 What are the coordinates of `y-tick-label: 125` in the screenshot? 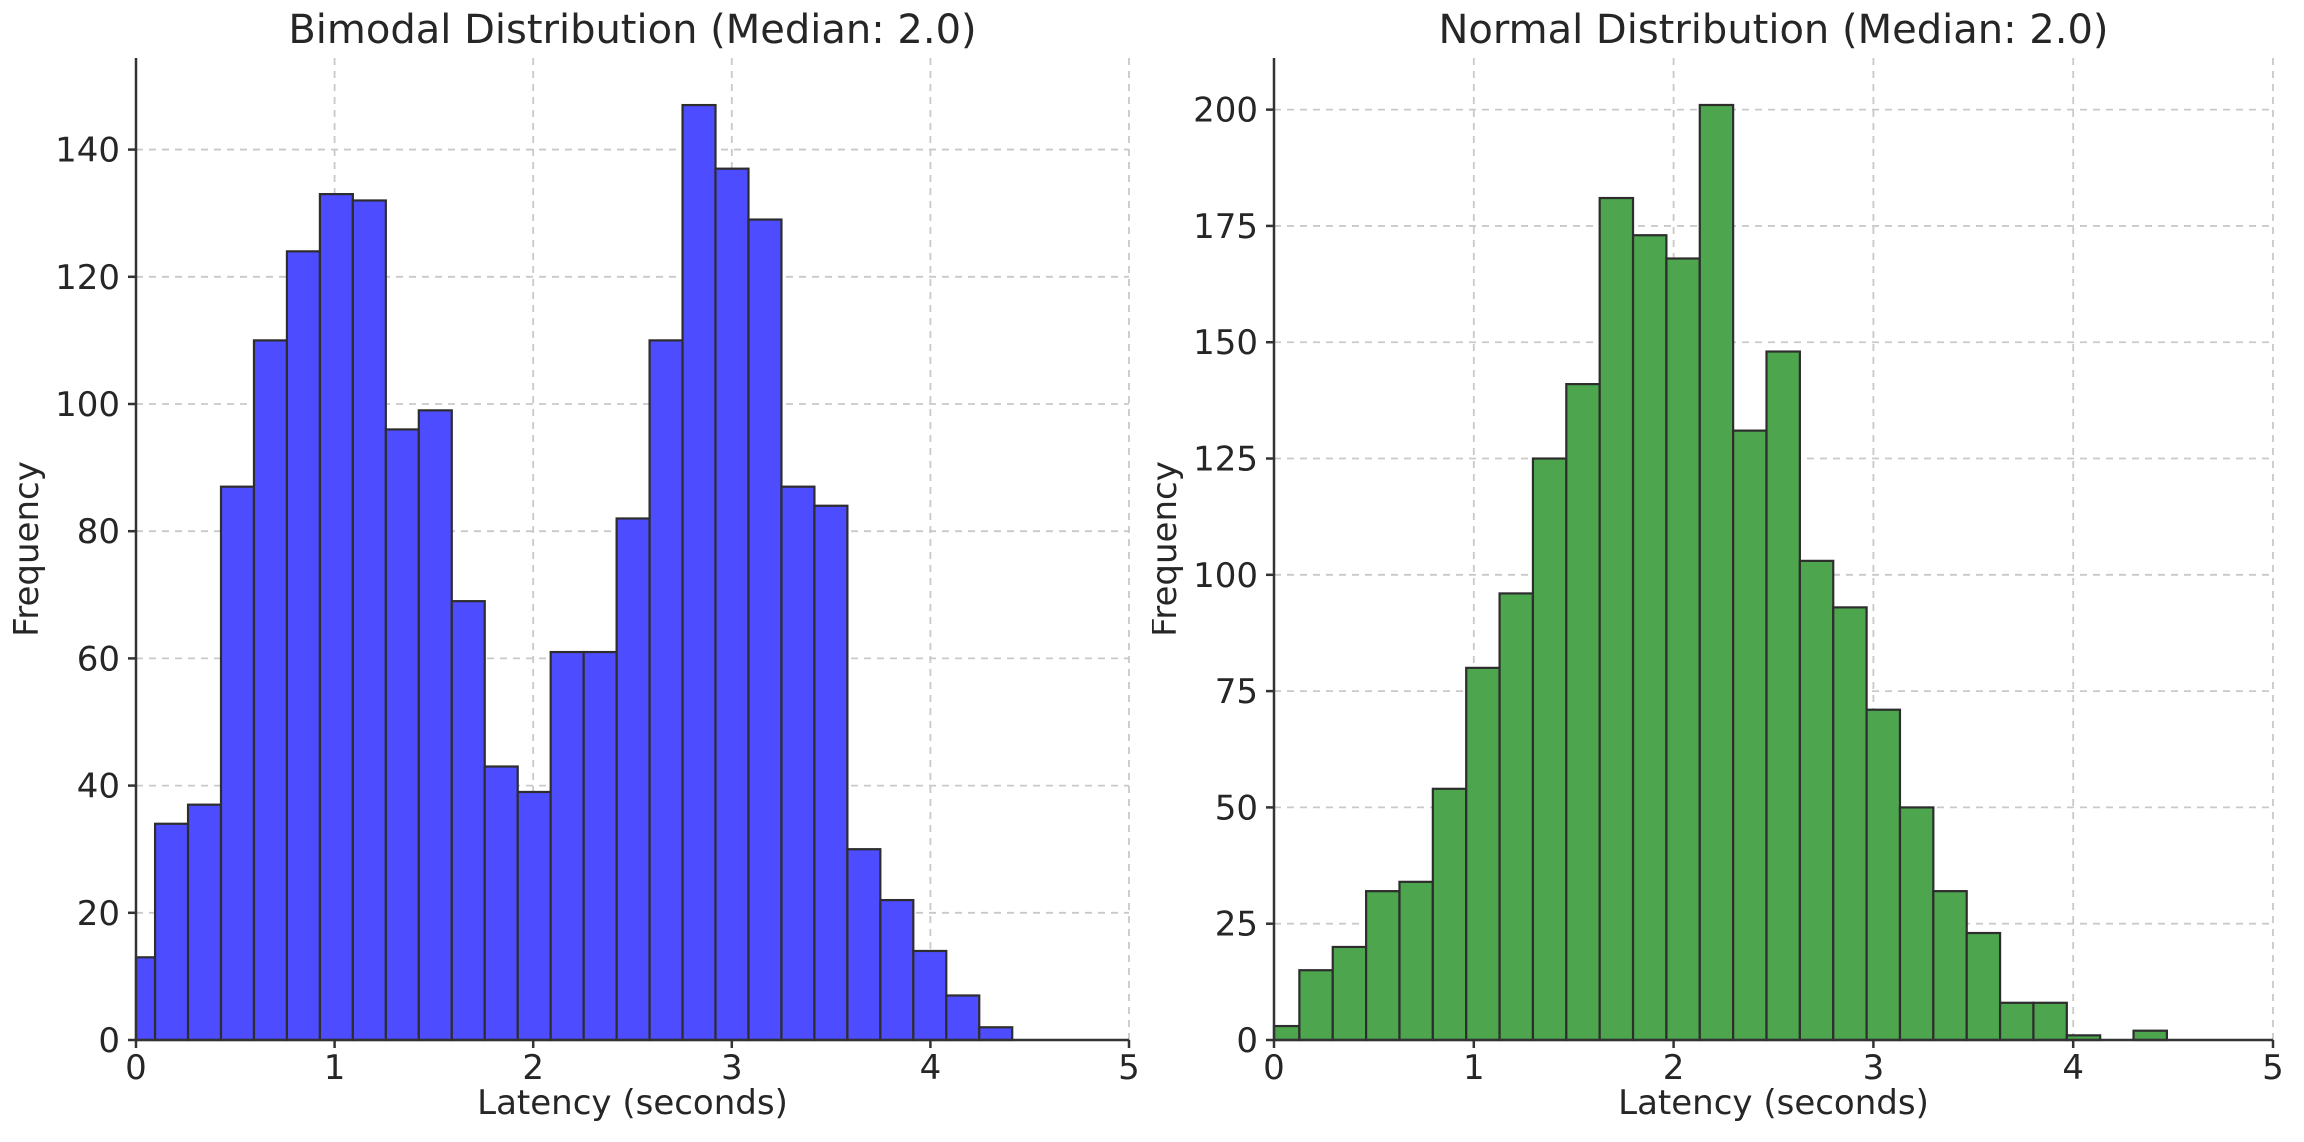 It's located at (1225, 460).